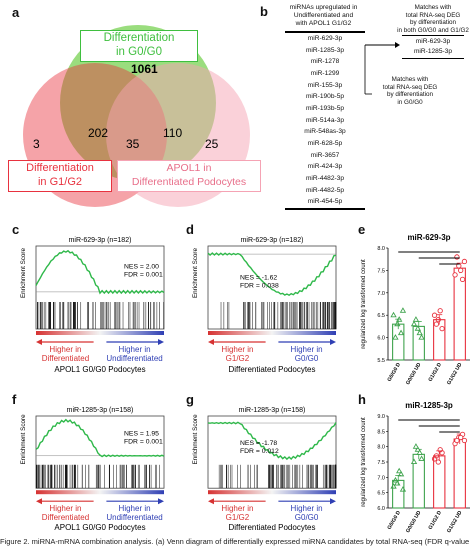 The height and width of the screenshot is (547, 474). Describe the element at coordinates (133, 144) in the screenshot. I see `venn-count-all: 35` at that location.